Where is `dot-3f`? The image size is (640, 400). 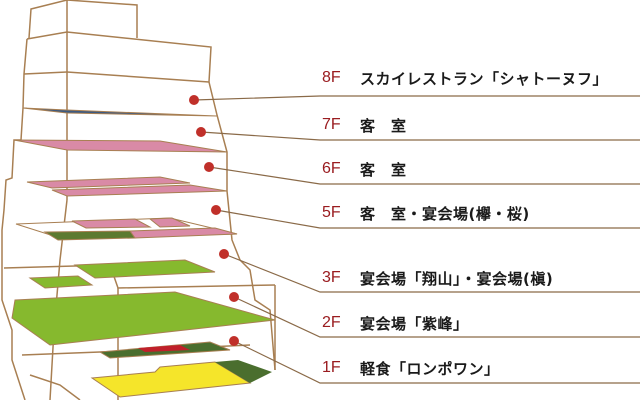
dot-3f is located at coordinates (224, 254).